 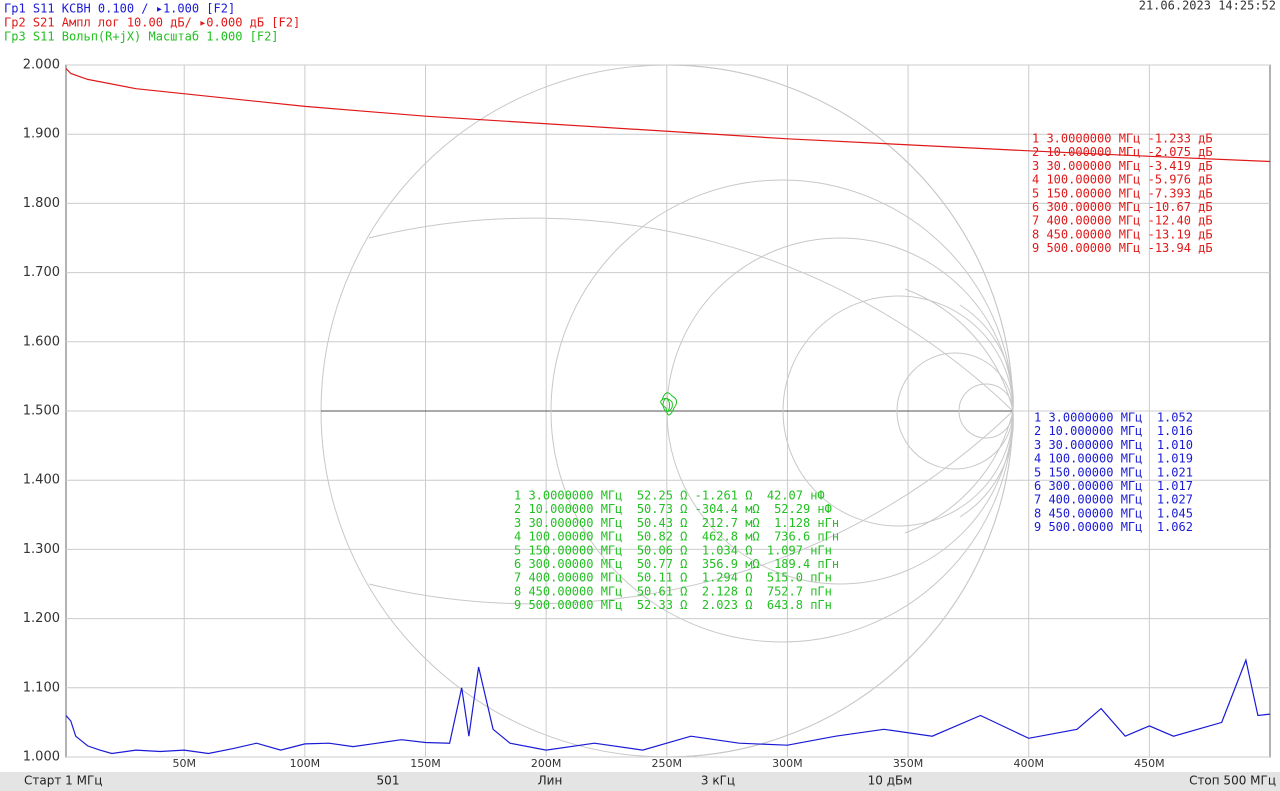 What do you see at coordinates (1113, 486) in the screenshot?
I see `marker-row: 6 300.00000 МГц 1.017` at bounding box center [1113, 486].